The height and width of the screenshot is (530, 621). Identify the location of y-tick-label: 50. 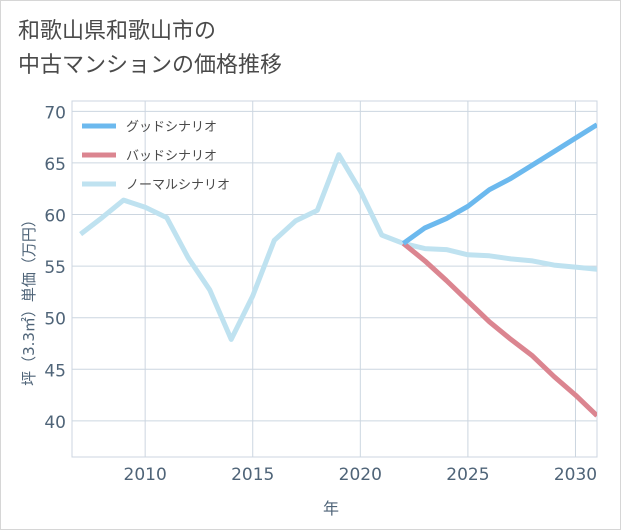
(55, 320).